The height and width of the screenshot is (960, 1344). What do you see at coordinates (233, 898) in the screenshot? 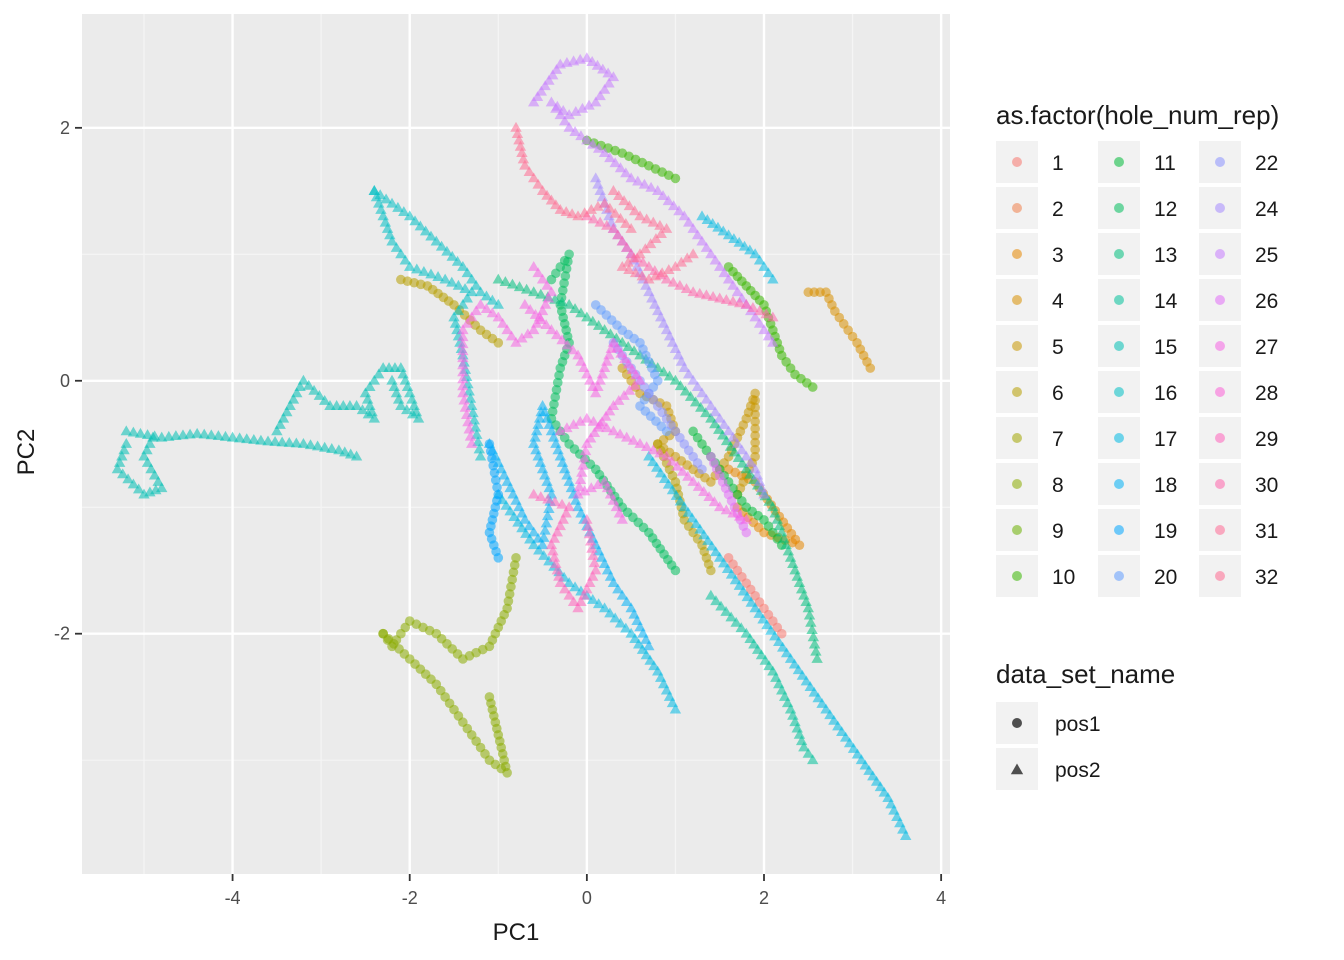
I see `x-tick-label: -4` at bounding box center [233, 898].